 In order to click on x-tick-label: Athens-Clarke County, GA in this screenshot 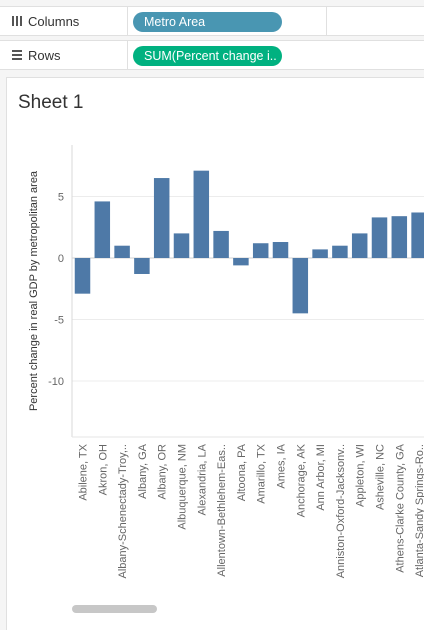, I will do `click(400, 507)`.